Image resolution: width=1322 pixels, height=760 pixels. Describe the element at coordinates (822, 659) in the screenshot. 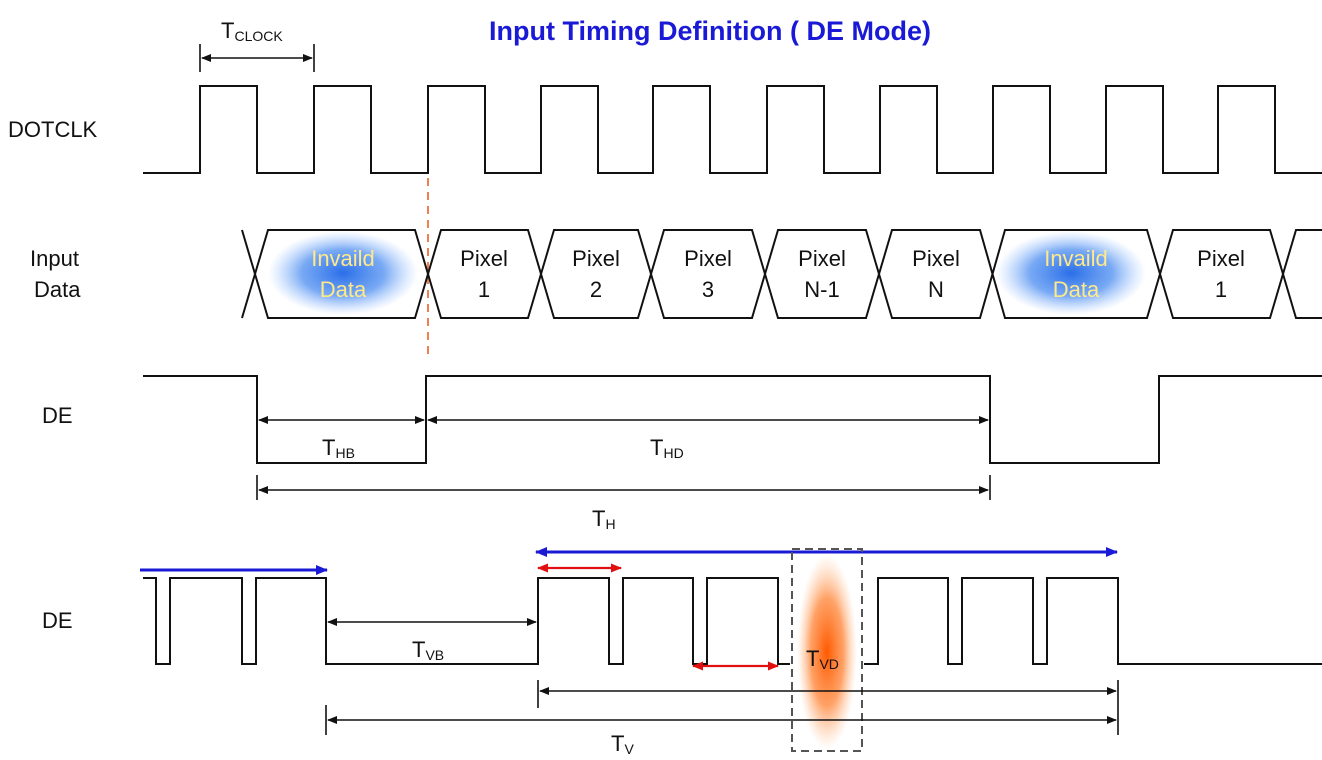

I see `tvd-label: TVD` at that location.